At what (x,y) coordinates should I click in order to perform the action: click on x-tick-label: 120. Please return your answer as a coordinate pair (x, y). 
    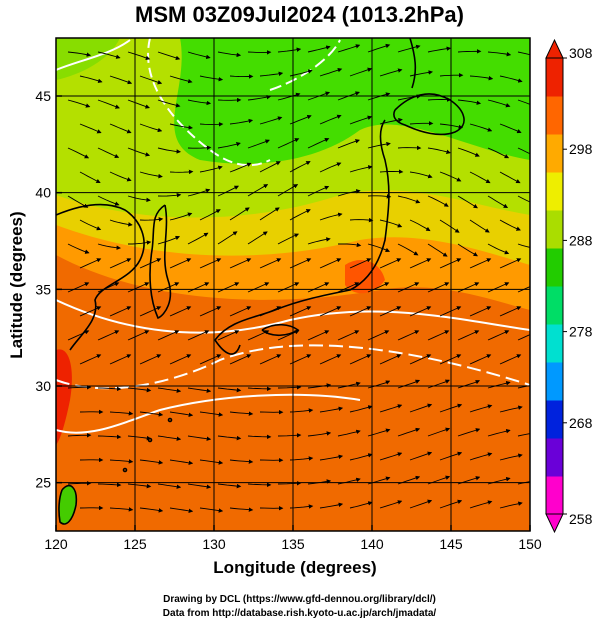
    Looking at the image, I should click on (56, 544).